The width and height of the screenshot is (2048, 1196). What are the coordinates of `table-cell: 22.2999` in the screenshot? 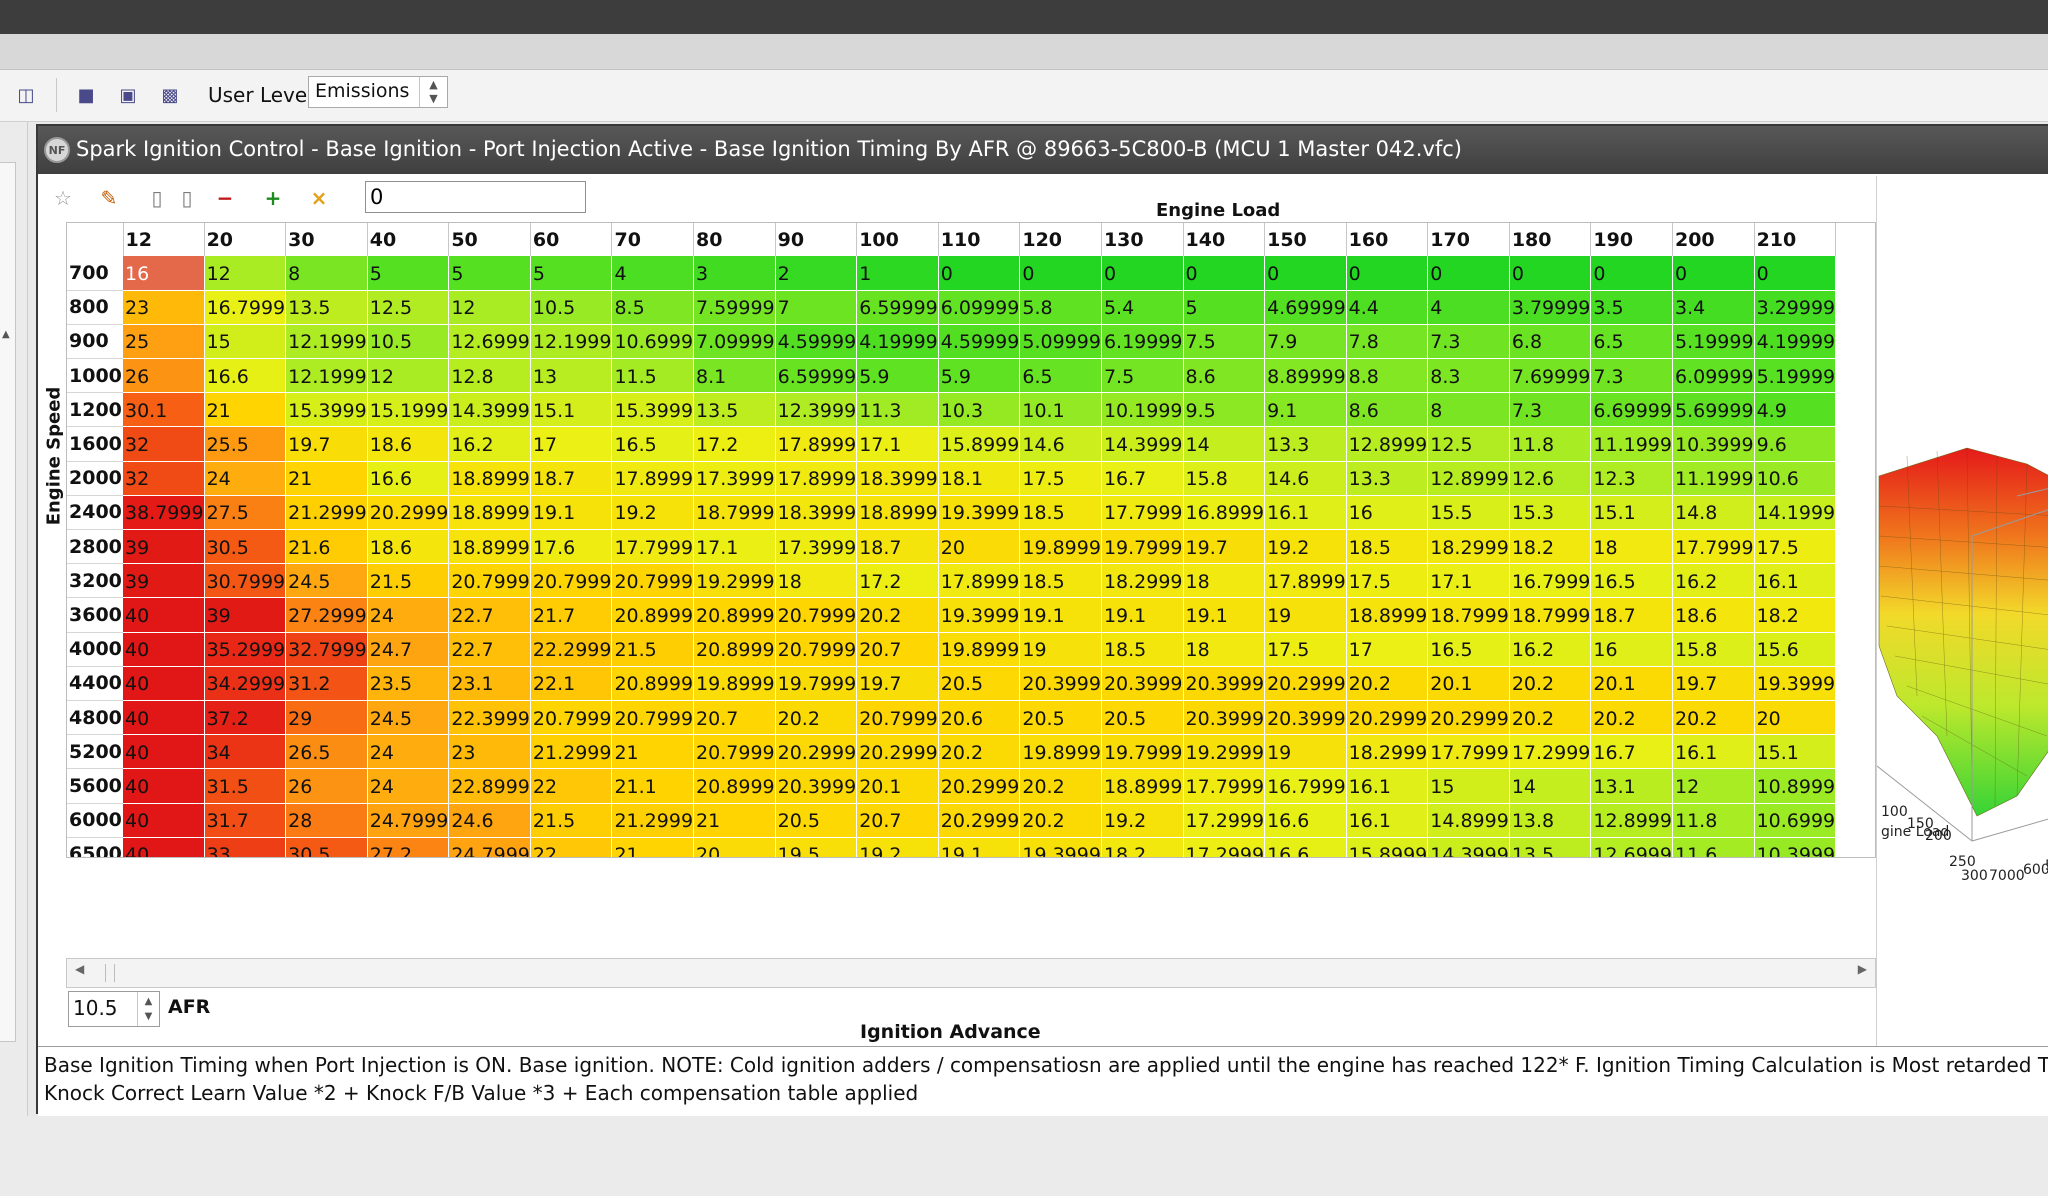 It's located at (571, 649).